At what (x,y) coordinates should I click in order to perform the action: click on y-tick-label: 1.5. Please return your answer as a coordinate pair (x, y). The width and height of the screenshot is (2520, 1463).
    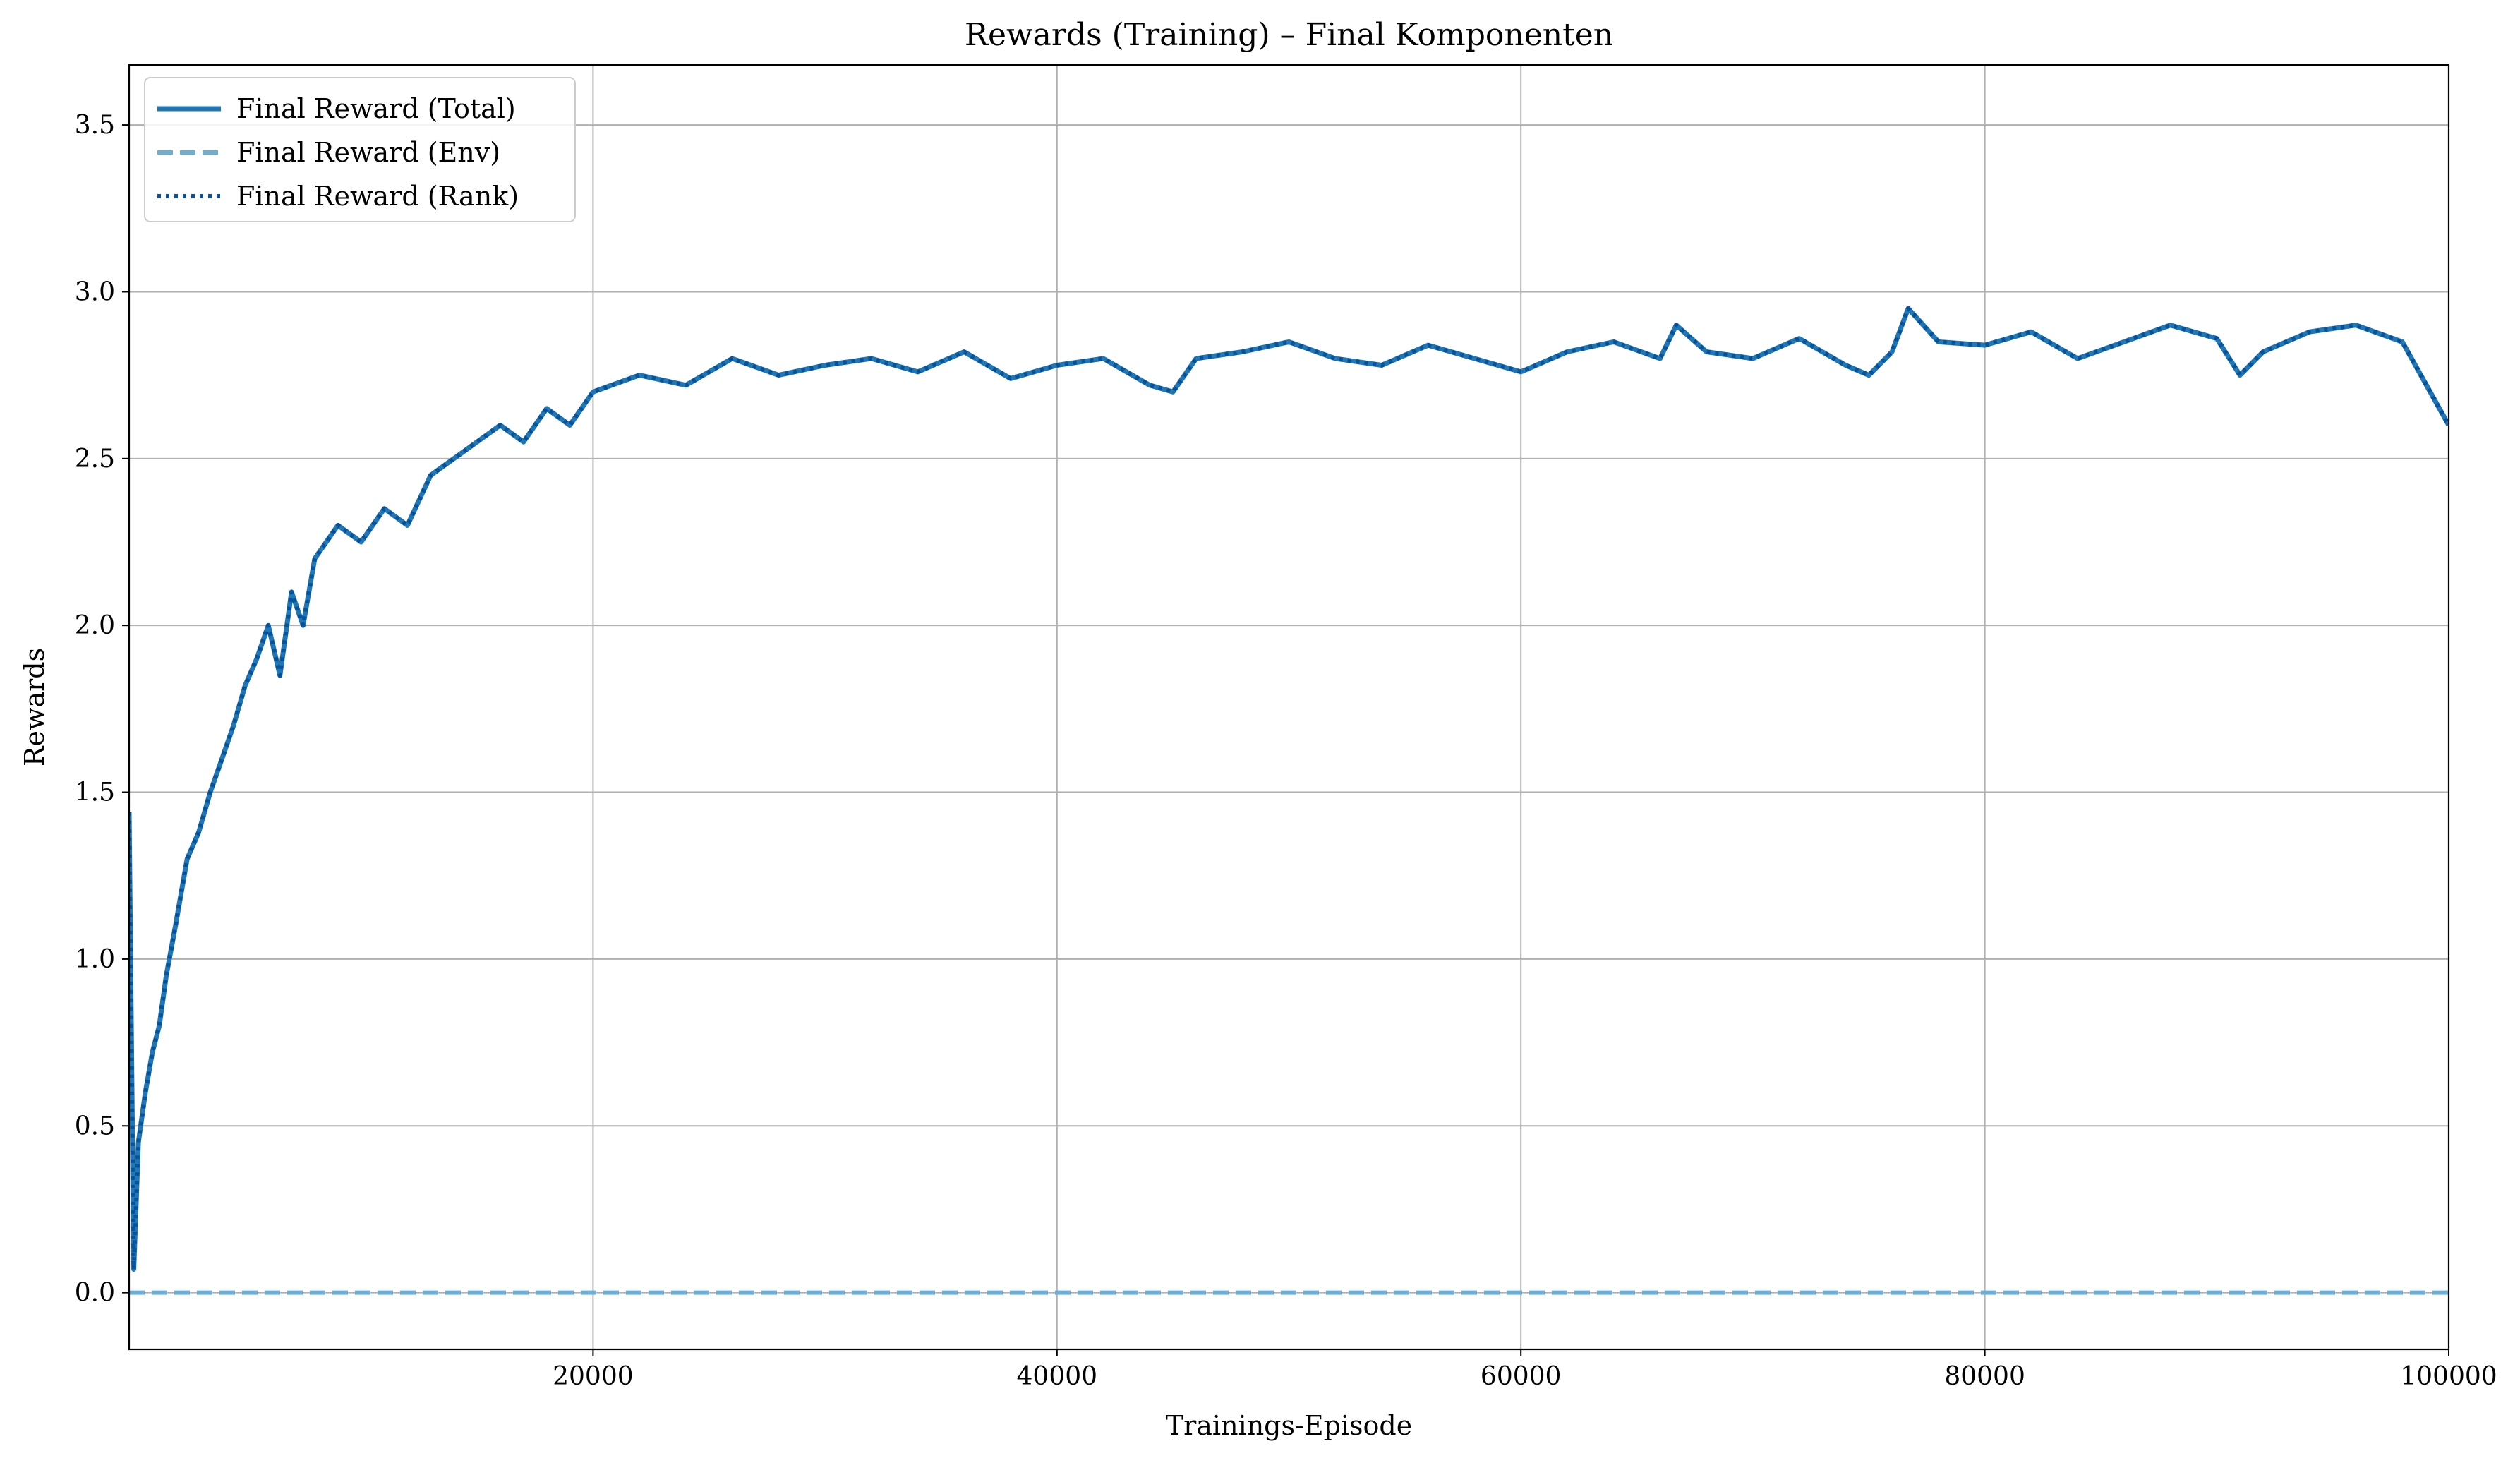
    Looking at the image, I should click on (95, 792).